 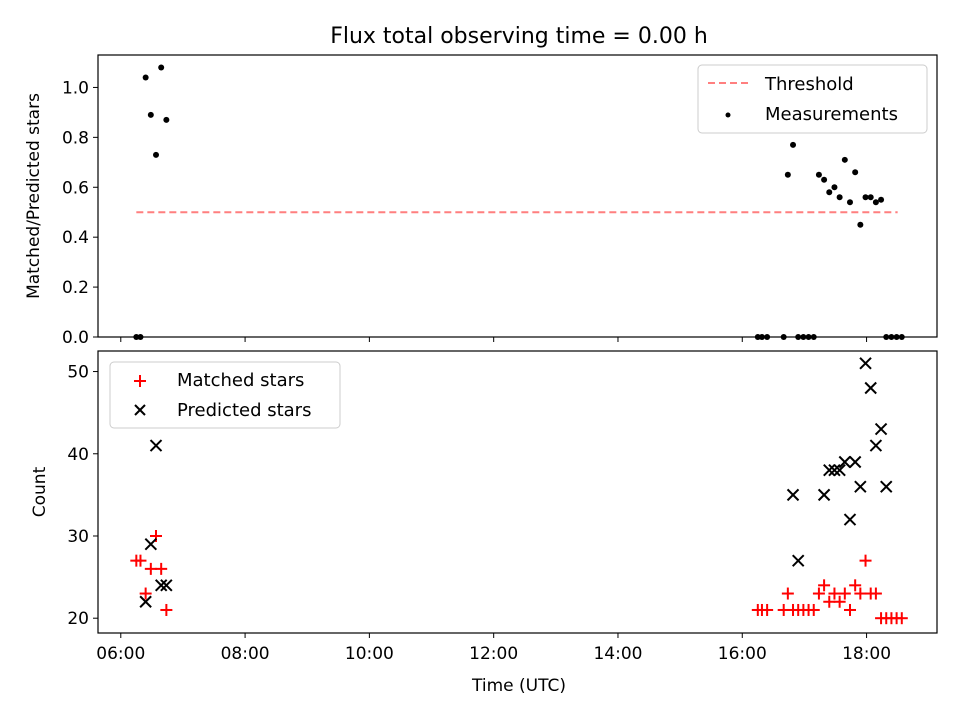 What do you see at coordinates (120, 654) in the screenshot?
I see `bottom-x-tick-label: 06:00` at bounding box center [120, 654].